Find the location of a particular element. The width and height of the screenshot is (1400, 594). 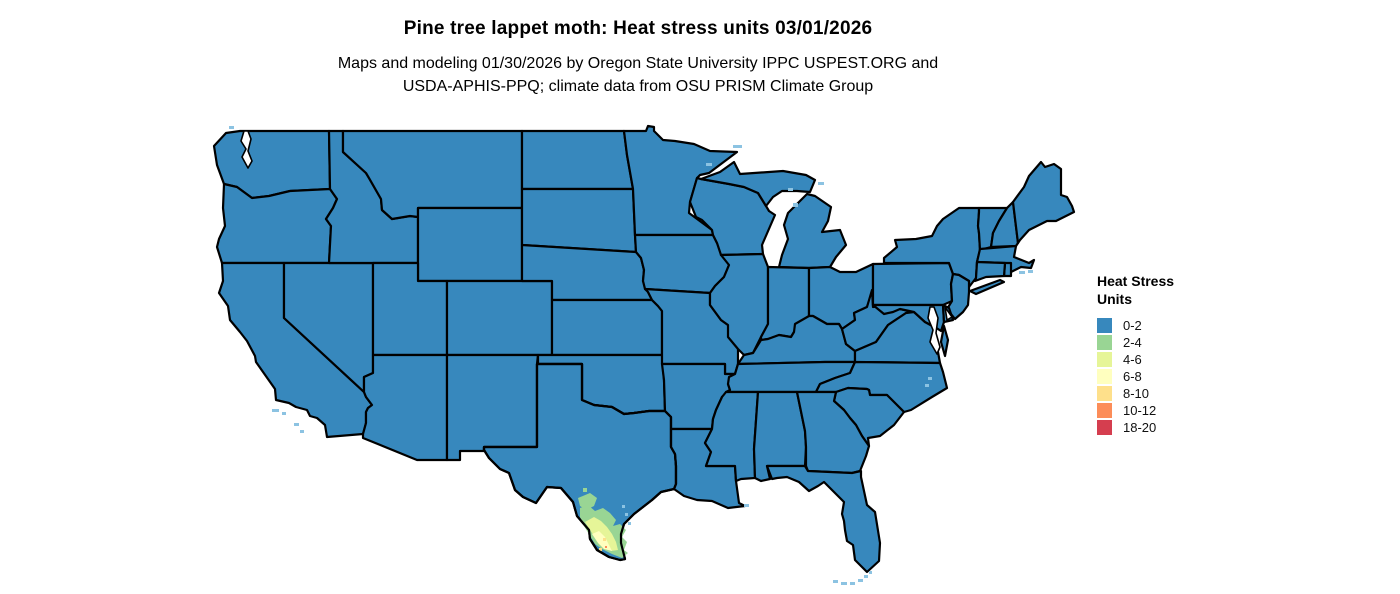

legend-row: 4-6 is located at coordinates (1135, 359).